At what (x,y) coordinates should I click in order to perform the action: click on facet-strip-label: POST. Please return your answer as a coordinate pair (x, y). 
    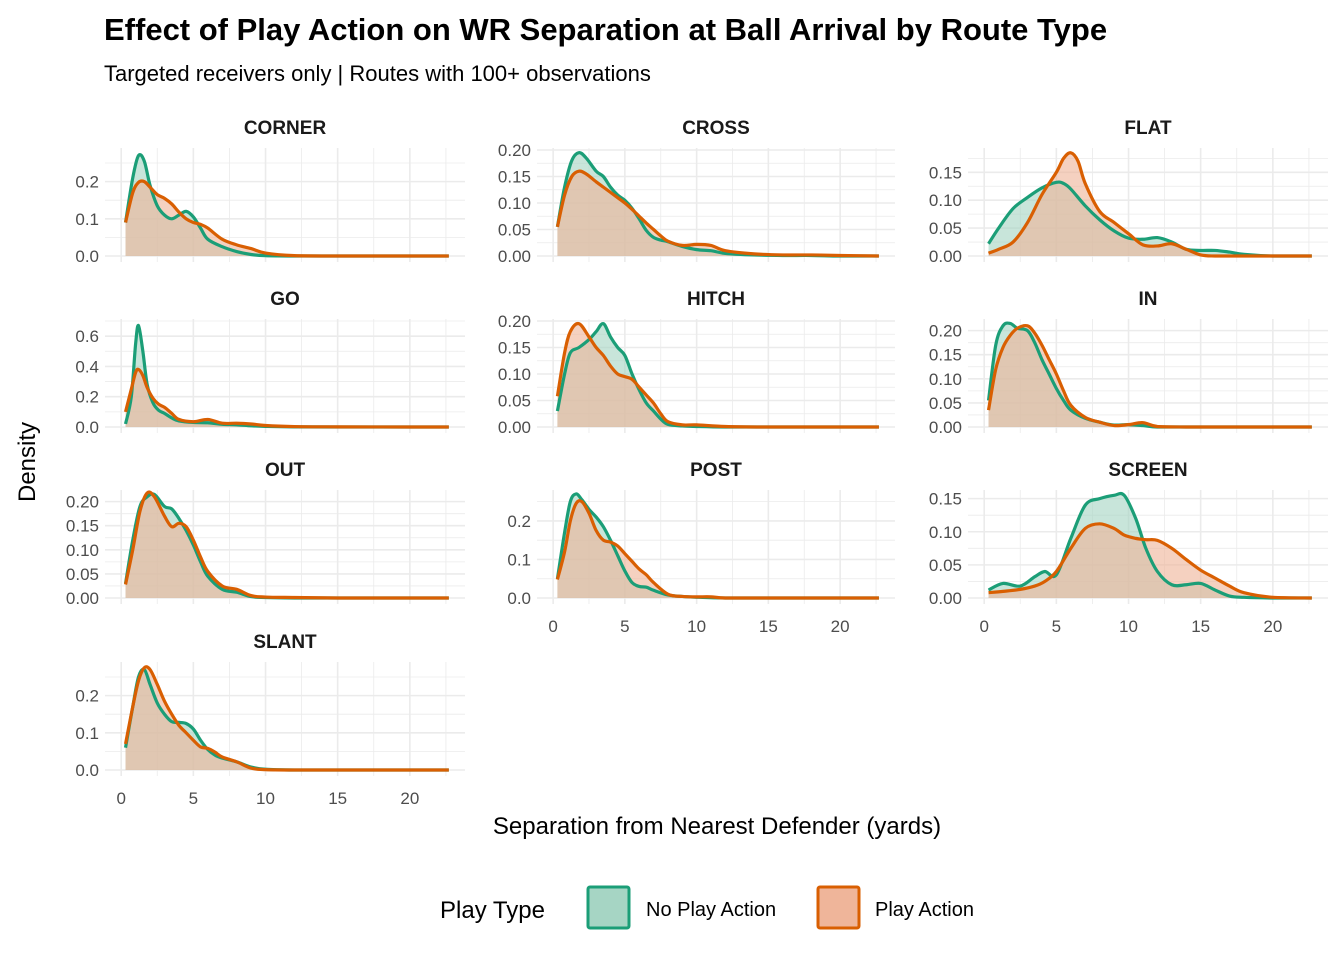
    Looking at the image, I should click on (716, 470).